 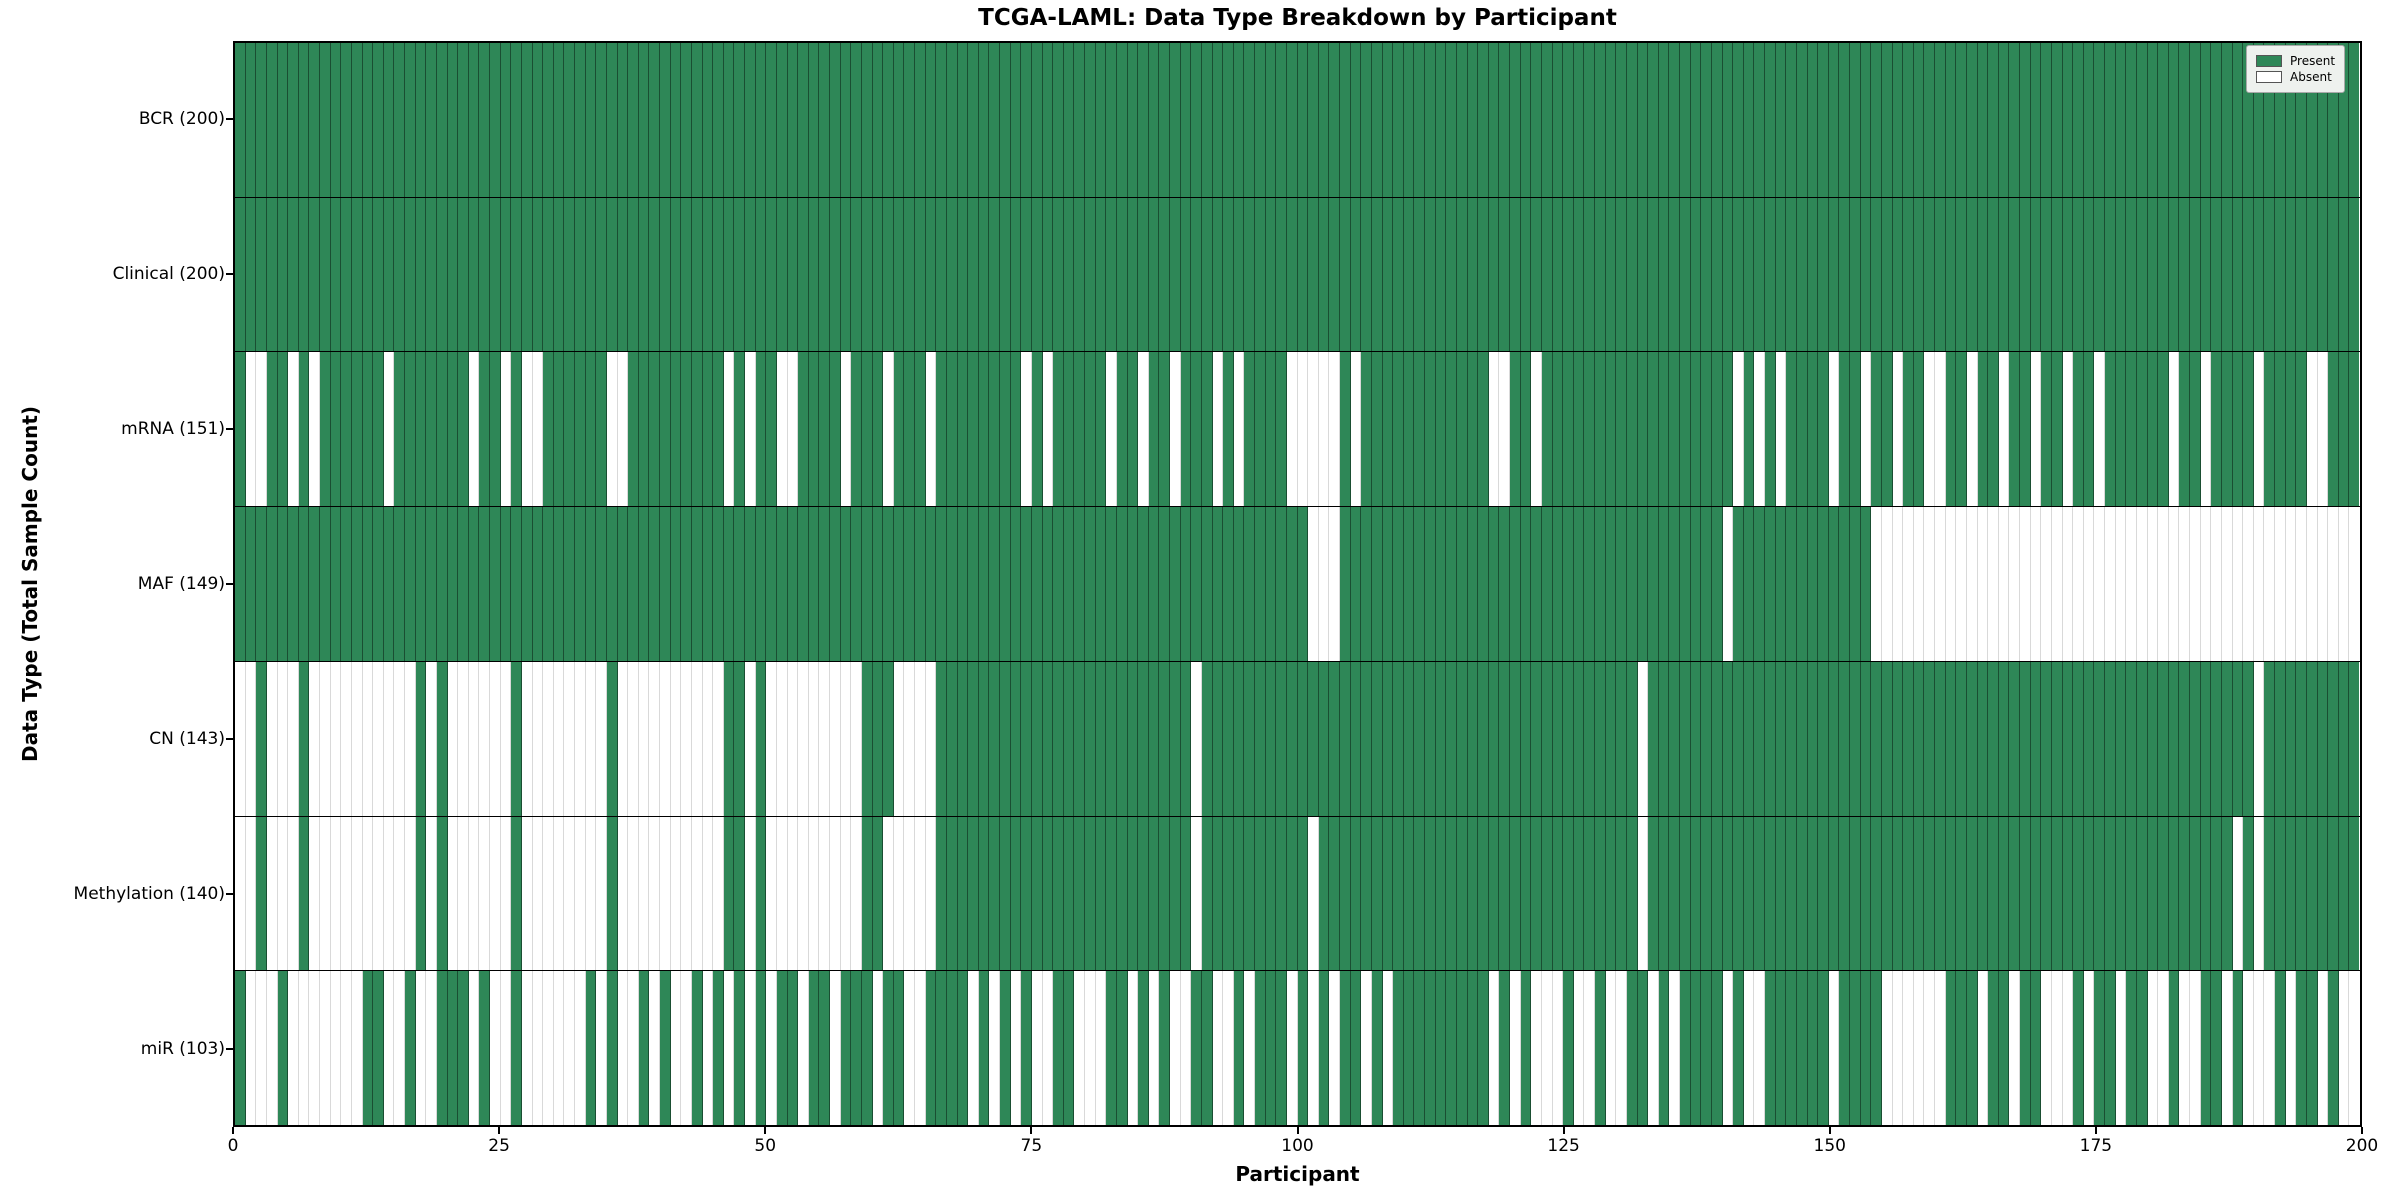 I want to click on x-tick-label-125: 125, so click(x=1563, y=1146).